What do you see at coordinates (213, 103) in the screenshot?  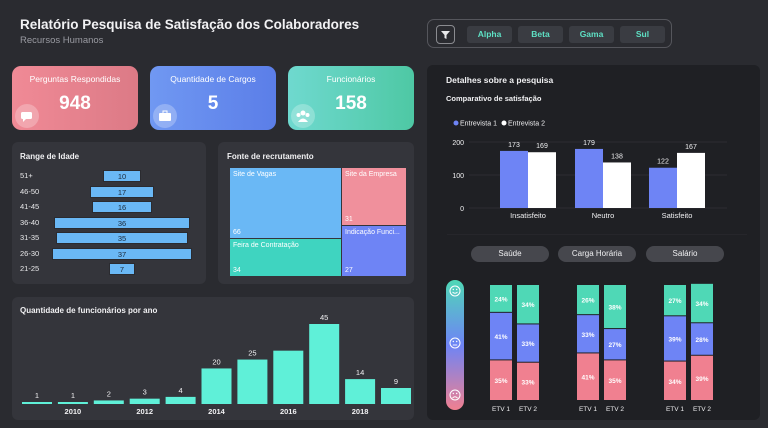 I see `kpi-value: 5` at bounding box center [213, 103].